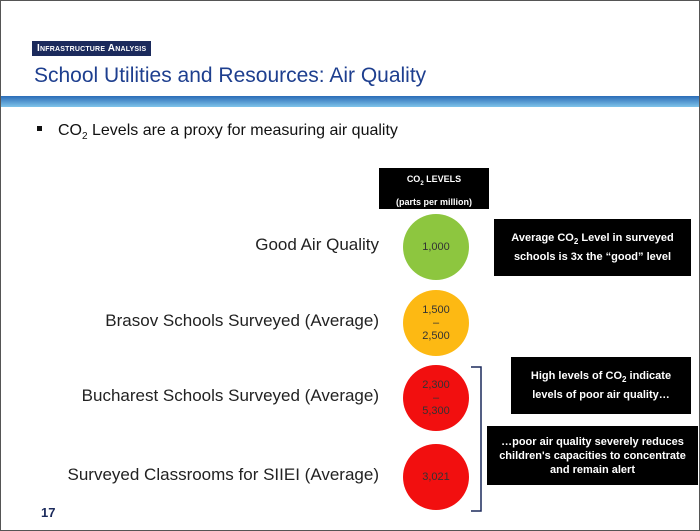 The image size is (700, 531). I want to click on level-circle: 1,500–2,500, so click(436, 323).